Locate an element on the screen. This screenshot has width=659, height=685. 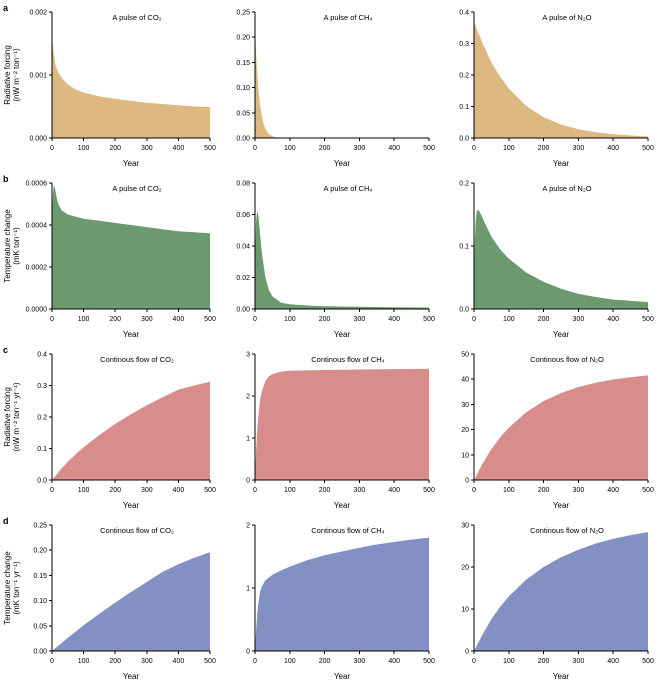
y-tick-label: 0.10 is located at coordinates (40, 601).